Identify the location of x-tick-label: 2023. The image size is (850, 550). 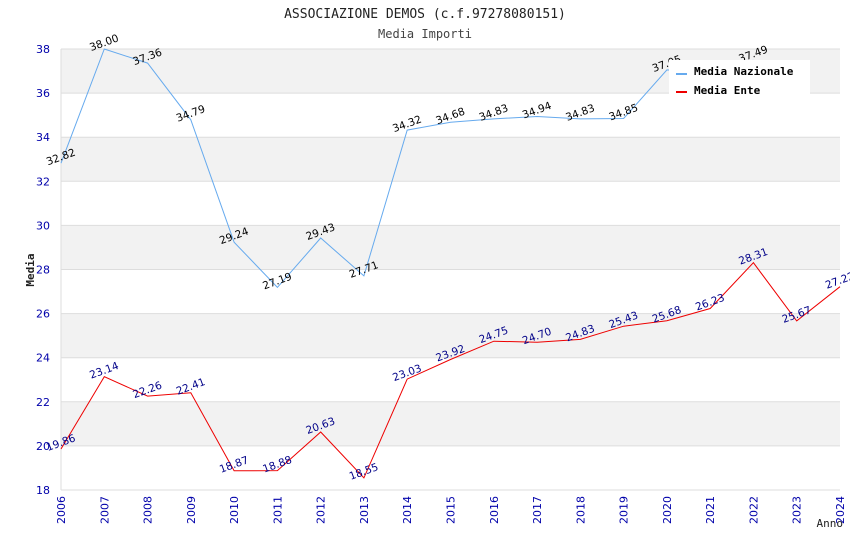
(797, 510).